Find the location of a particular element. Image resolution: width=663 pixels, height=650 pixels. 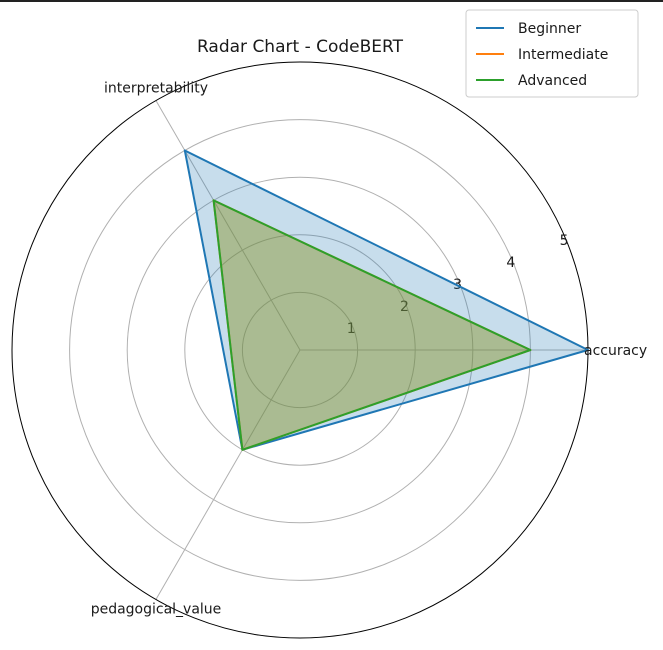

axis-label-interpretability: interpretability is located at coordinates (156, 89).